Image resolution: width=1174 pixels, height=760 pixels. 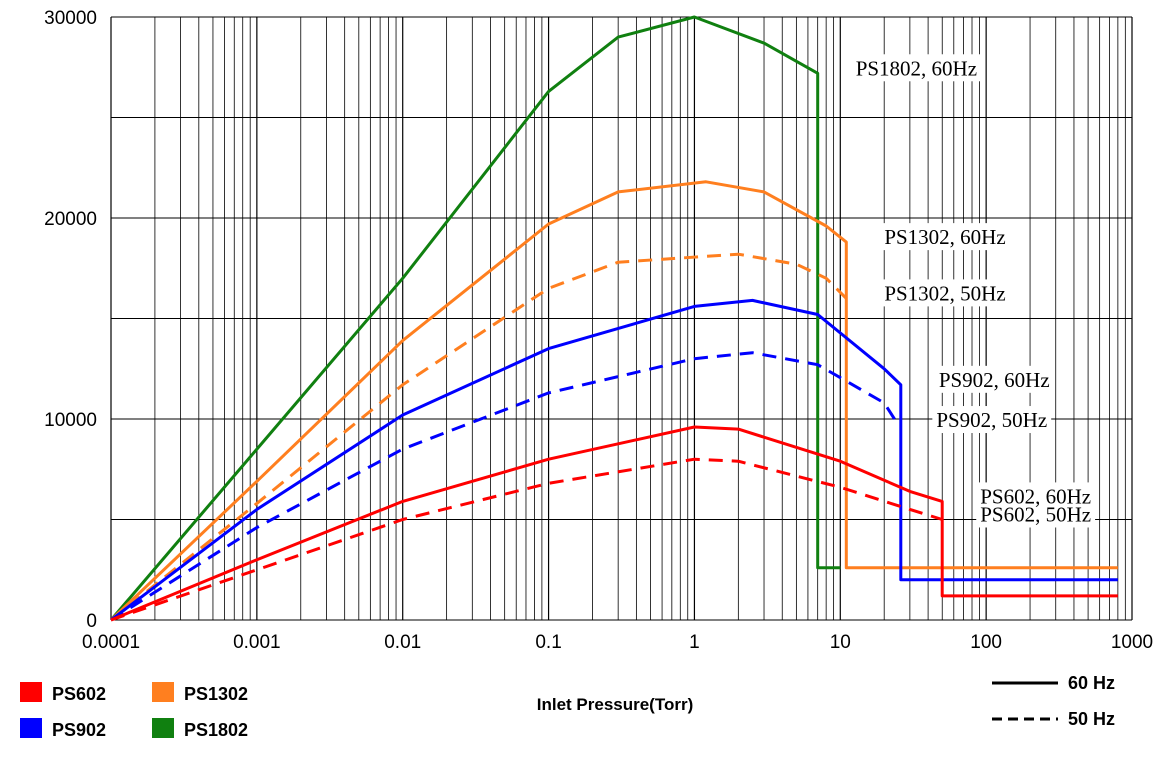 I want to click on annotation-label: PS902, 60Hz, so click(x=994, y=380).